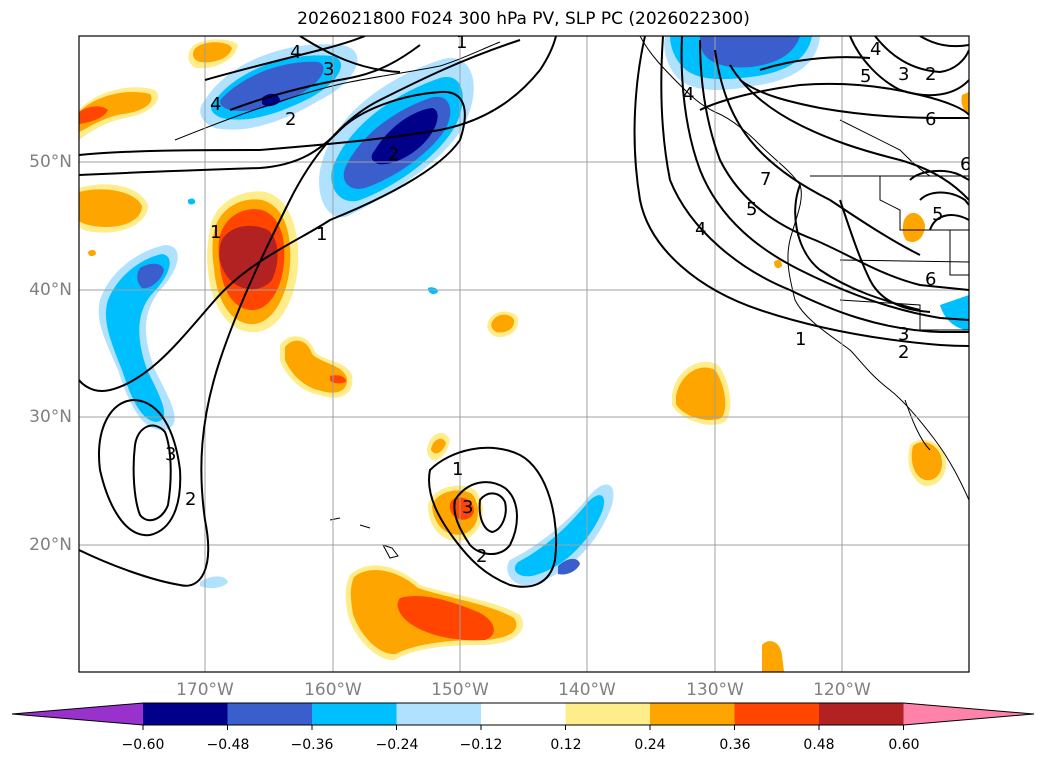 Image resolution: width=1047 pixels, height=765 pixels. What do you see at coordinates (904, 745) in the screenshot?
I see `colorbar-tick: 0.60` at bounding box center [904, 745].